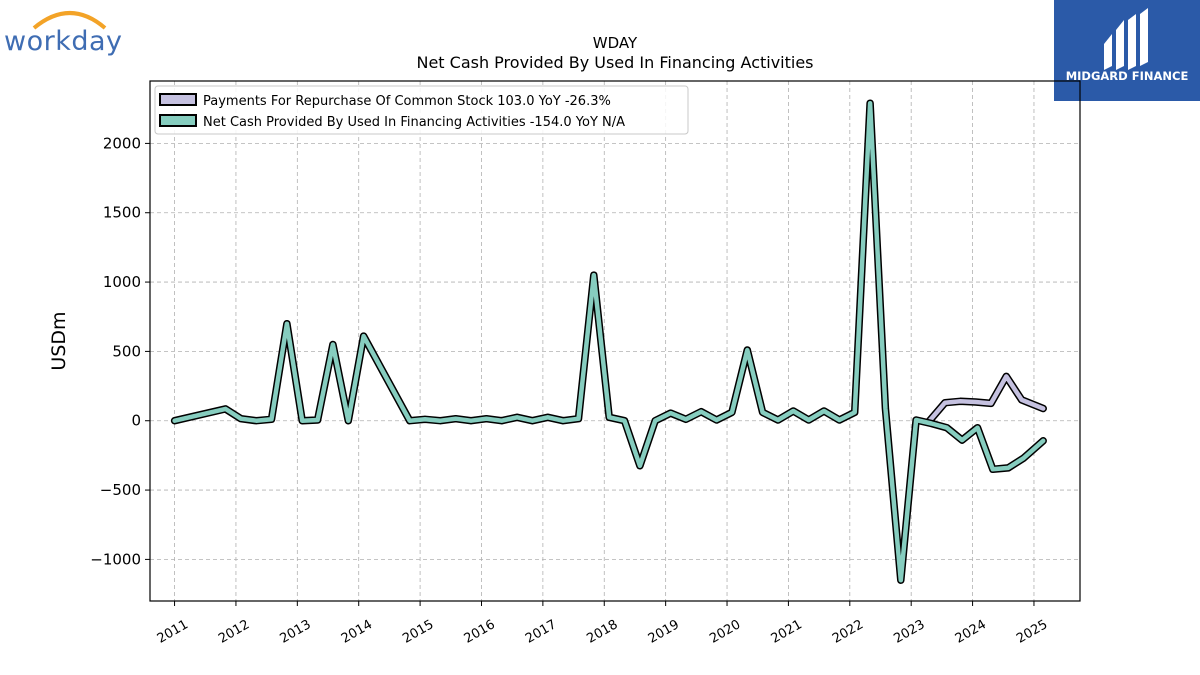  Describe the element at coordinates (357, 632) in the screenshot. I see `x-tick-label: 2014` at that location.